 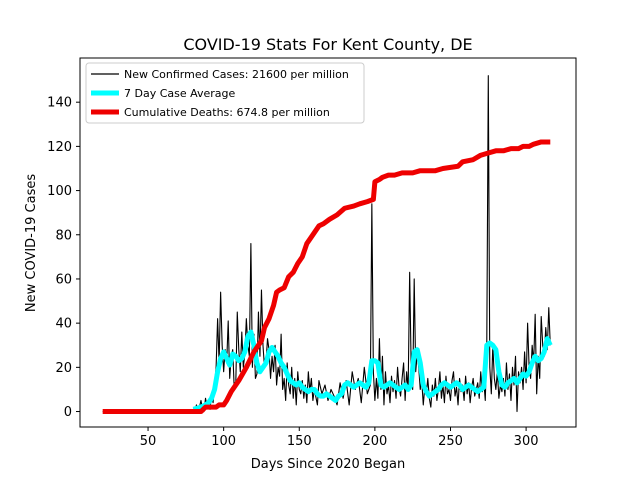 What do you see at coordinates (339, 438) in the screenshot?
I see `x-axis: 50 100 150 200 250 300` at bounding box center [339, 438].